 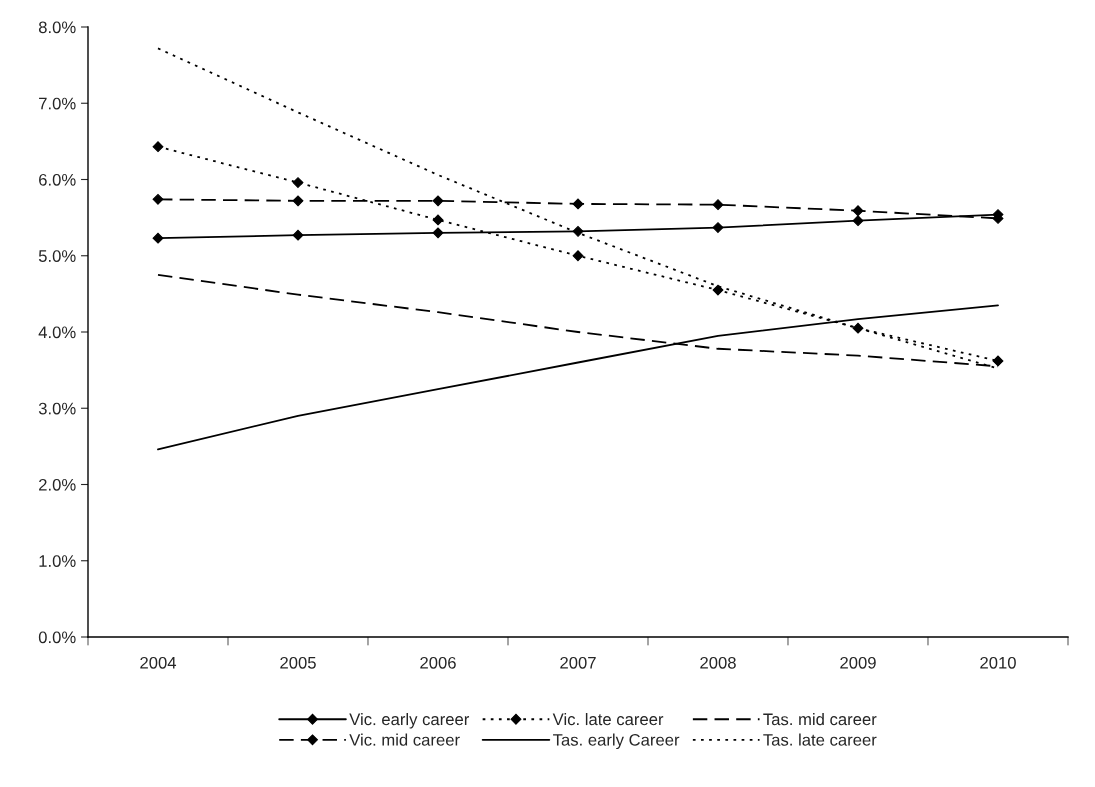 What do you see at coordinates (57, 408) in the screenshot?
I see `y-tick-label: 3.0%` at bounding box center [57, 408].